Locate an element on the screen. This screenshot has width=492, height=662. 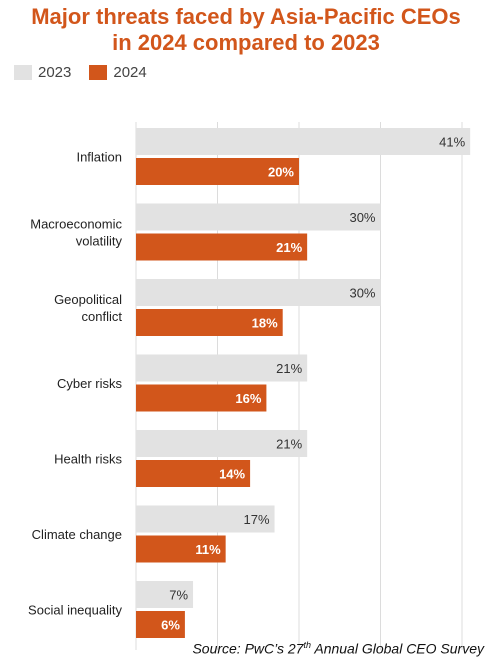
data-label-2023: 17% is located at coordinates (257, 519).